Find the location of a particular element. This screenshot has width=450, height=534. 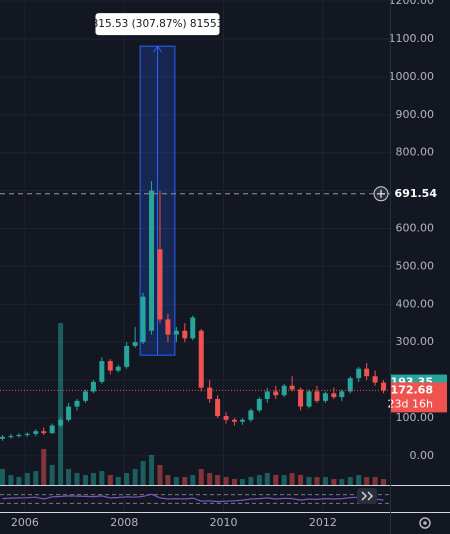

price-tag: 172.68 is located at coordinates (412, 389).